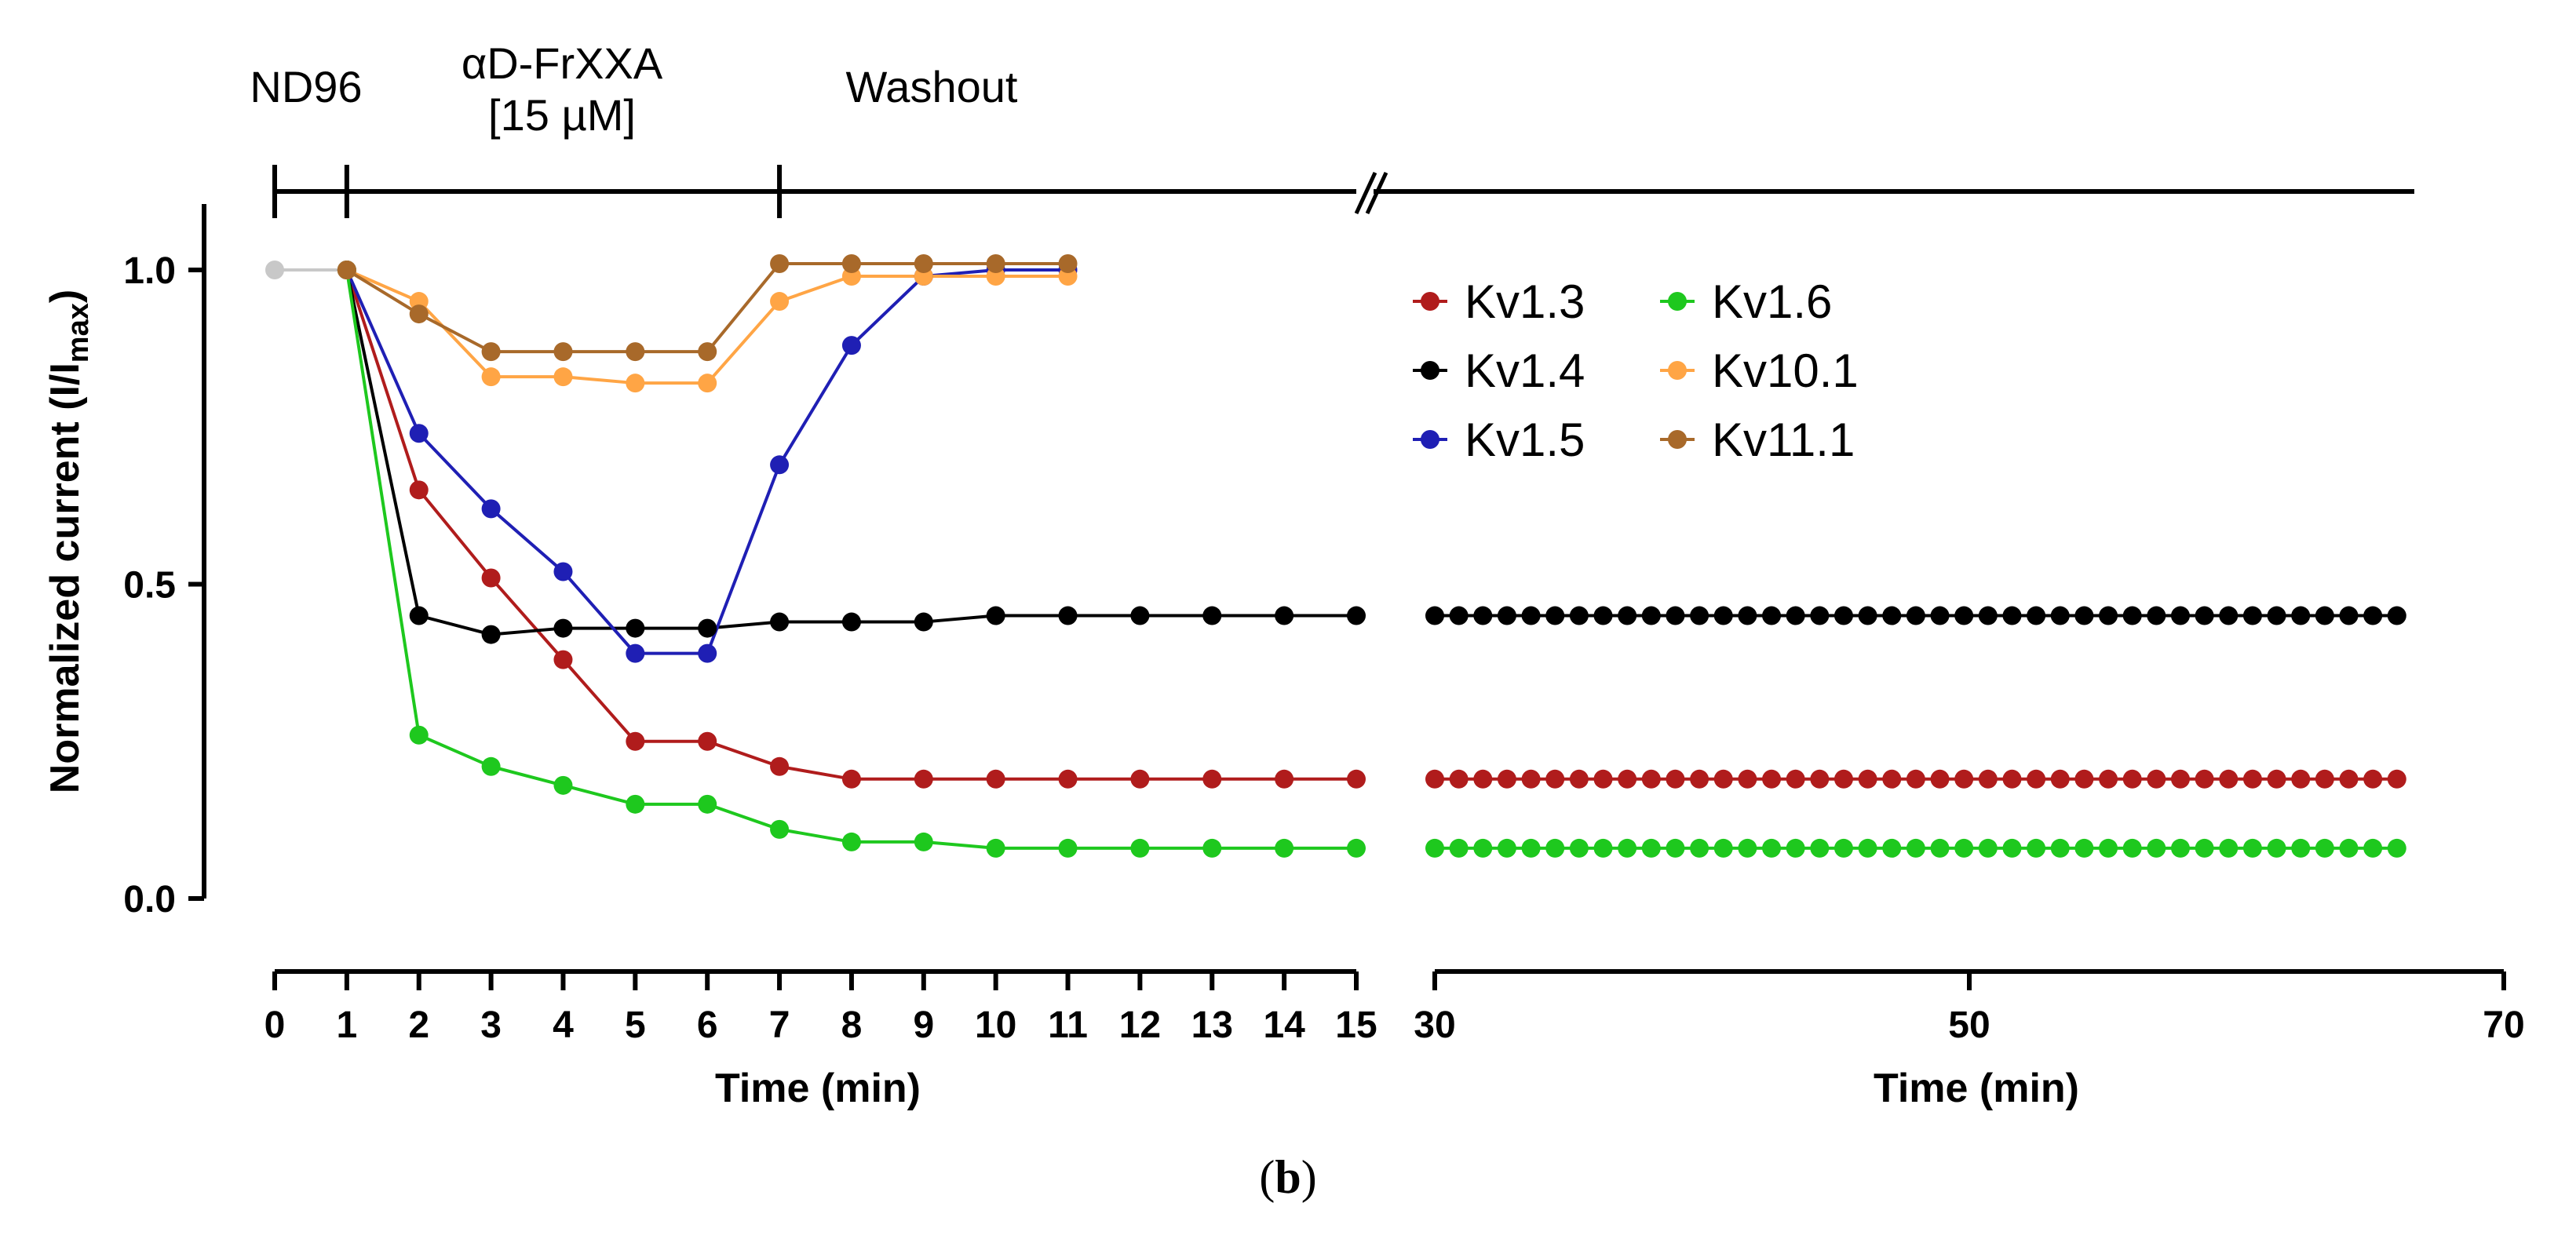 Image resolution: width=2576 pixels, height=1243 pixels. I want to click on y-tick-label: 0.5, so click(149, 586).